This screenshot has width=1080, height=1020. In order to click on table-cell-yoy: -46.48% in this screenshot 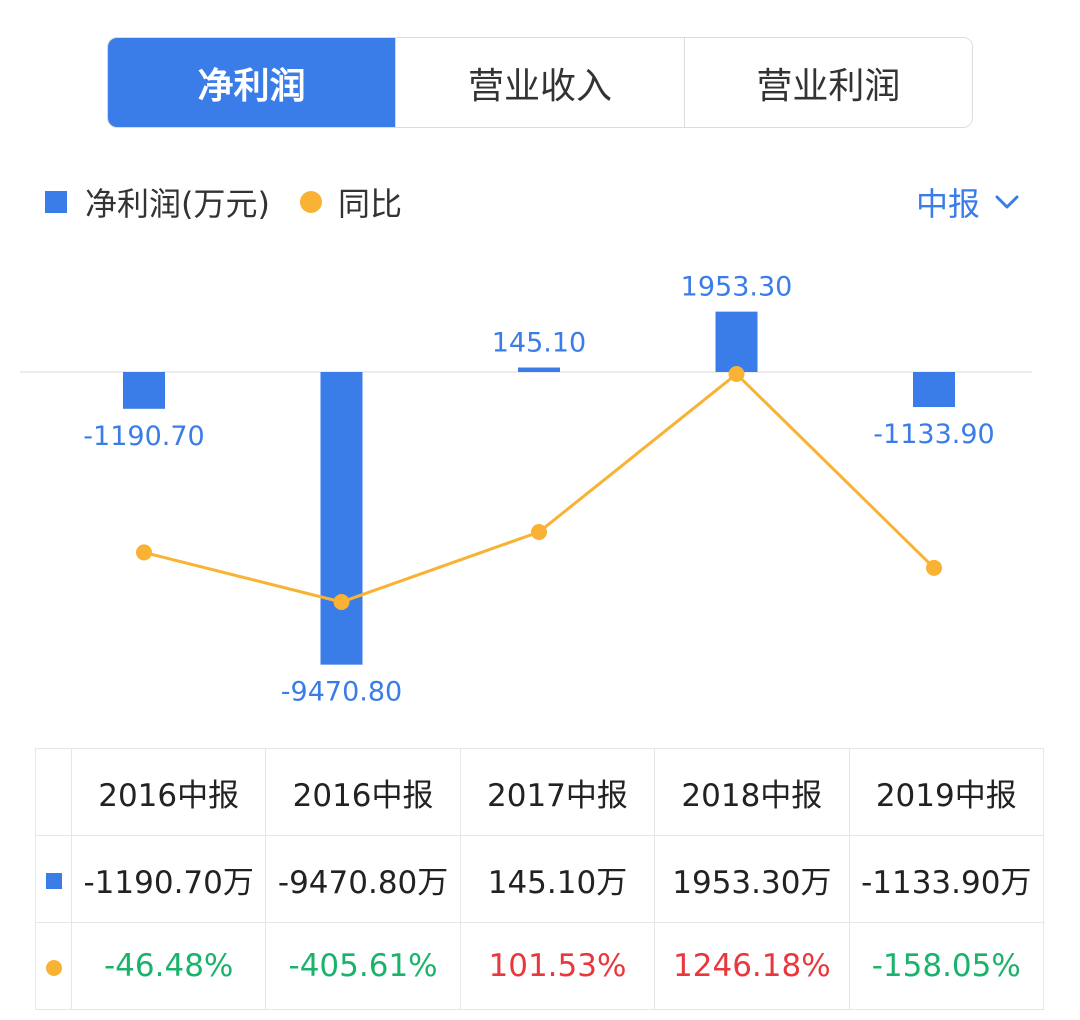, I will do `click(168, 966)`.